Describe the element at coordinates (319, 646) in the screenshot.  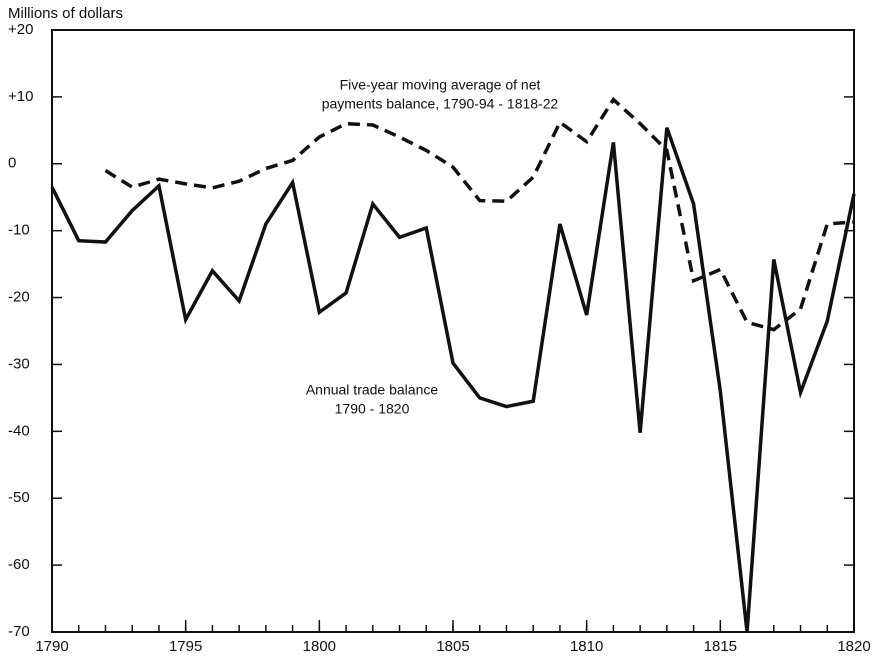
I see `x-tick-label: 1800` at that location.